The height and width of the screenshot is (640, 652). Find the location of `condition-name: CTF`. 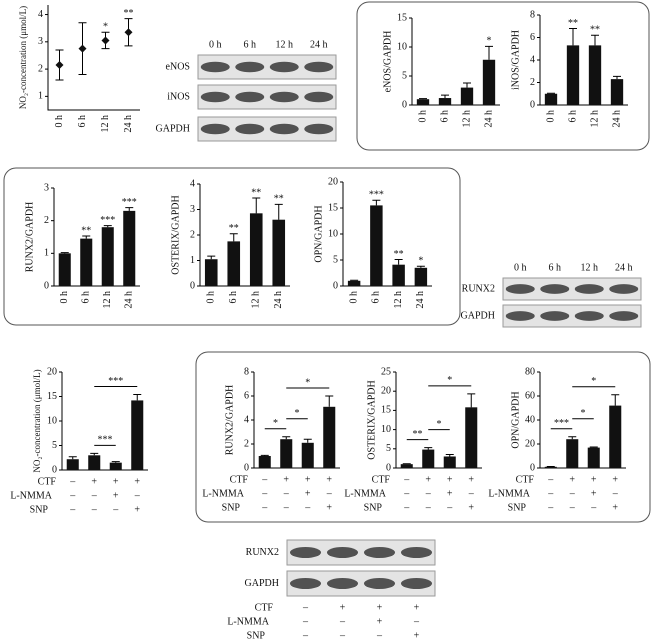

condition-name: CTF is located at coordinates (47, 481).